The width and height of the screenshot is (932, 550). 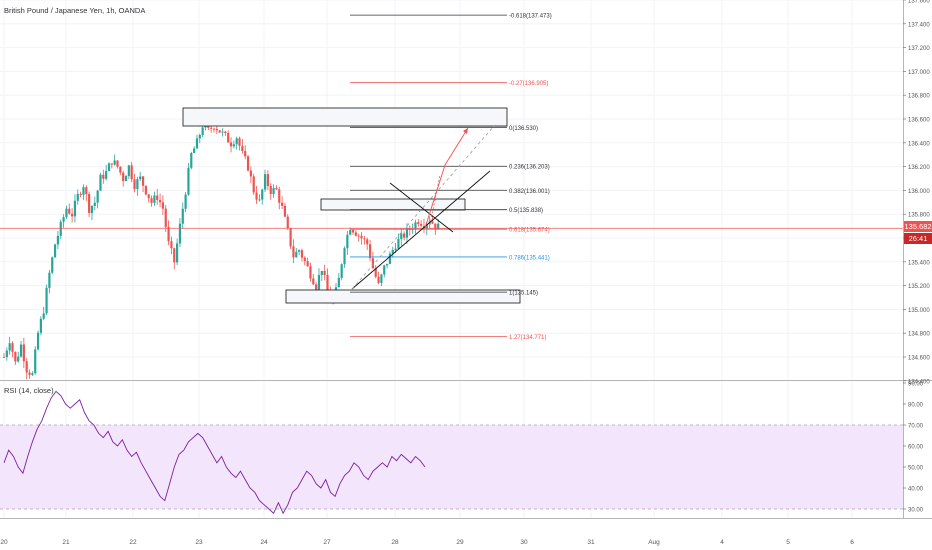 What do you see at coordinates (919, 168) in the screenshot?
I see `price-axis-label: 136.200` at bounding box center [919, 168].